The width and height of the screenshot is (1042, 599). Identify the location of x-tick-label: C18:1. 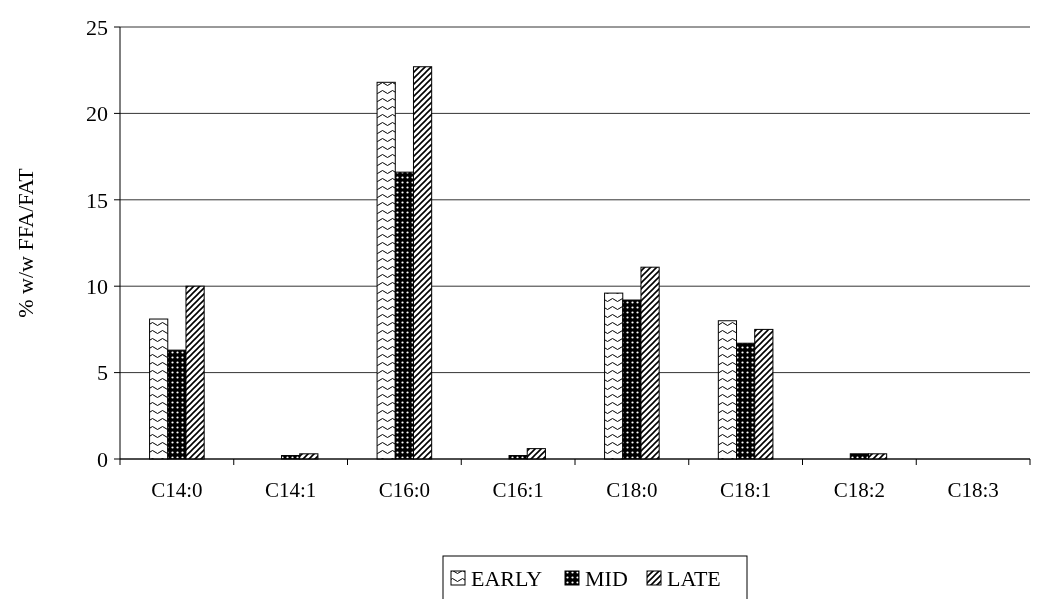
(745, 490).